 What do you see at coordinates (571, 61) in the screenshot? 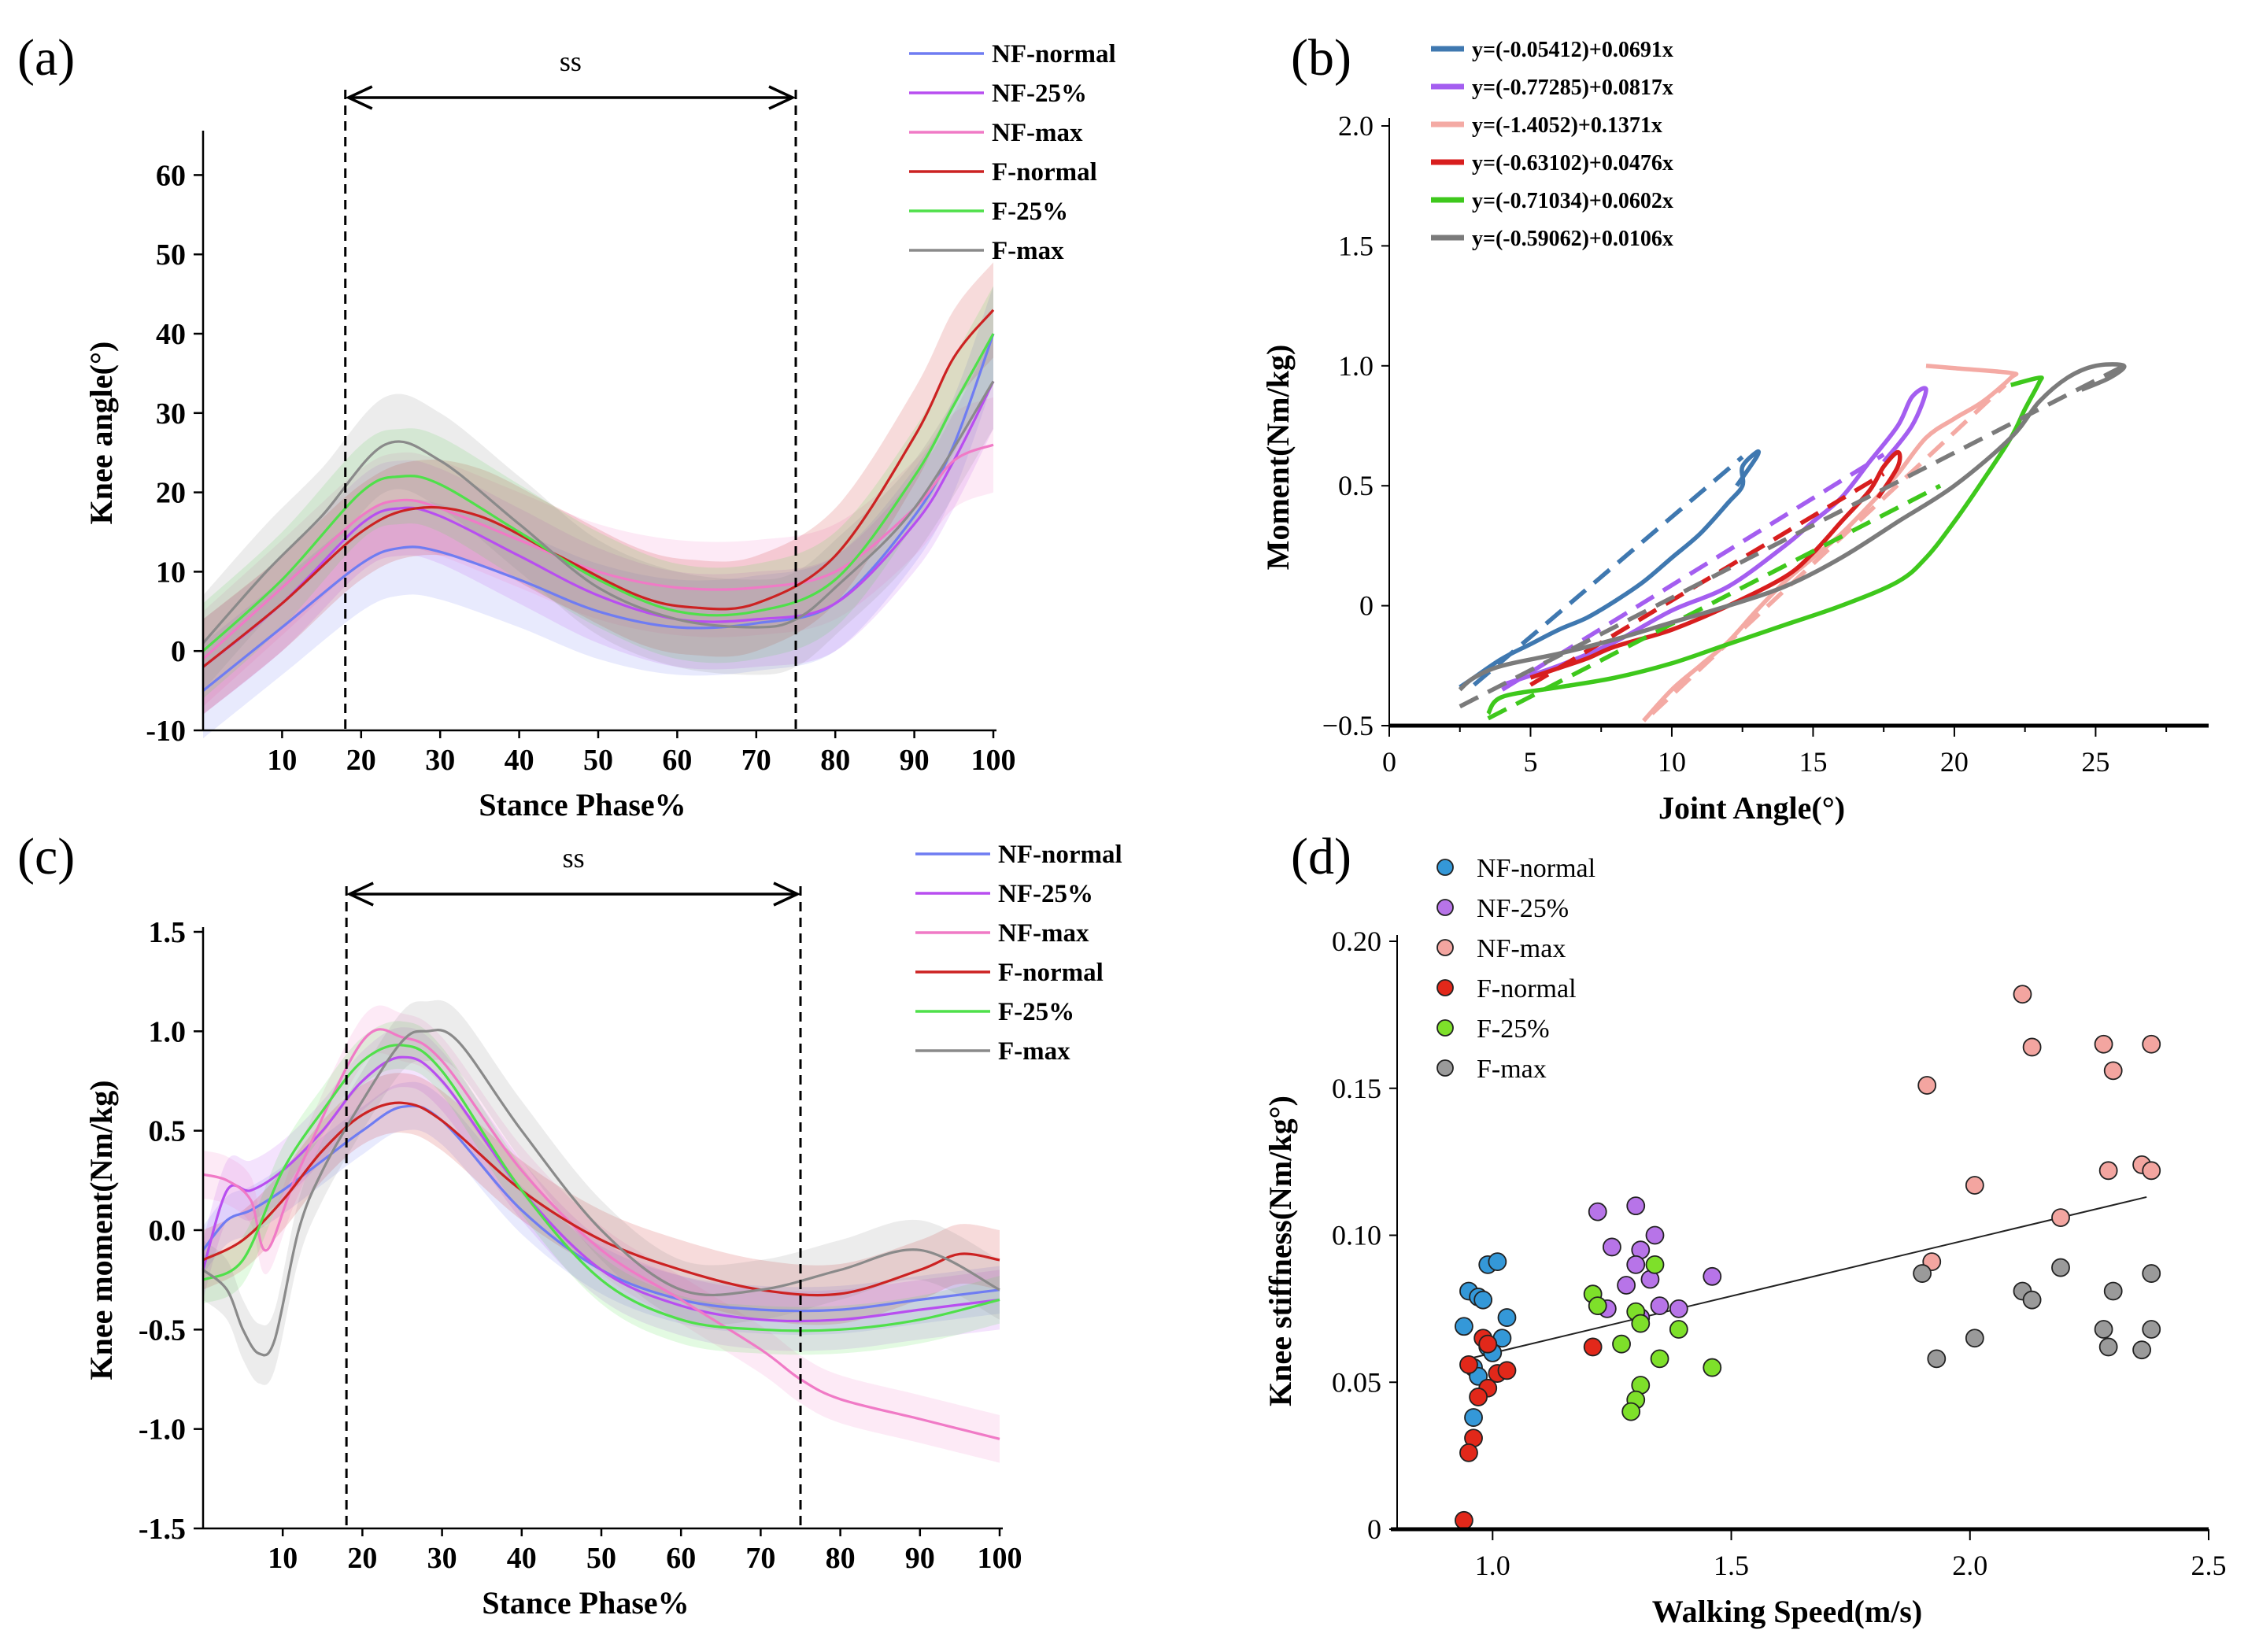
I see `ss-label-a: ss` at bounding box center [571, 61].